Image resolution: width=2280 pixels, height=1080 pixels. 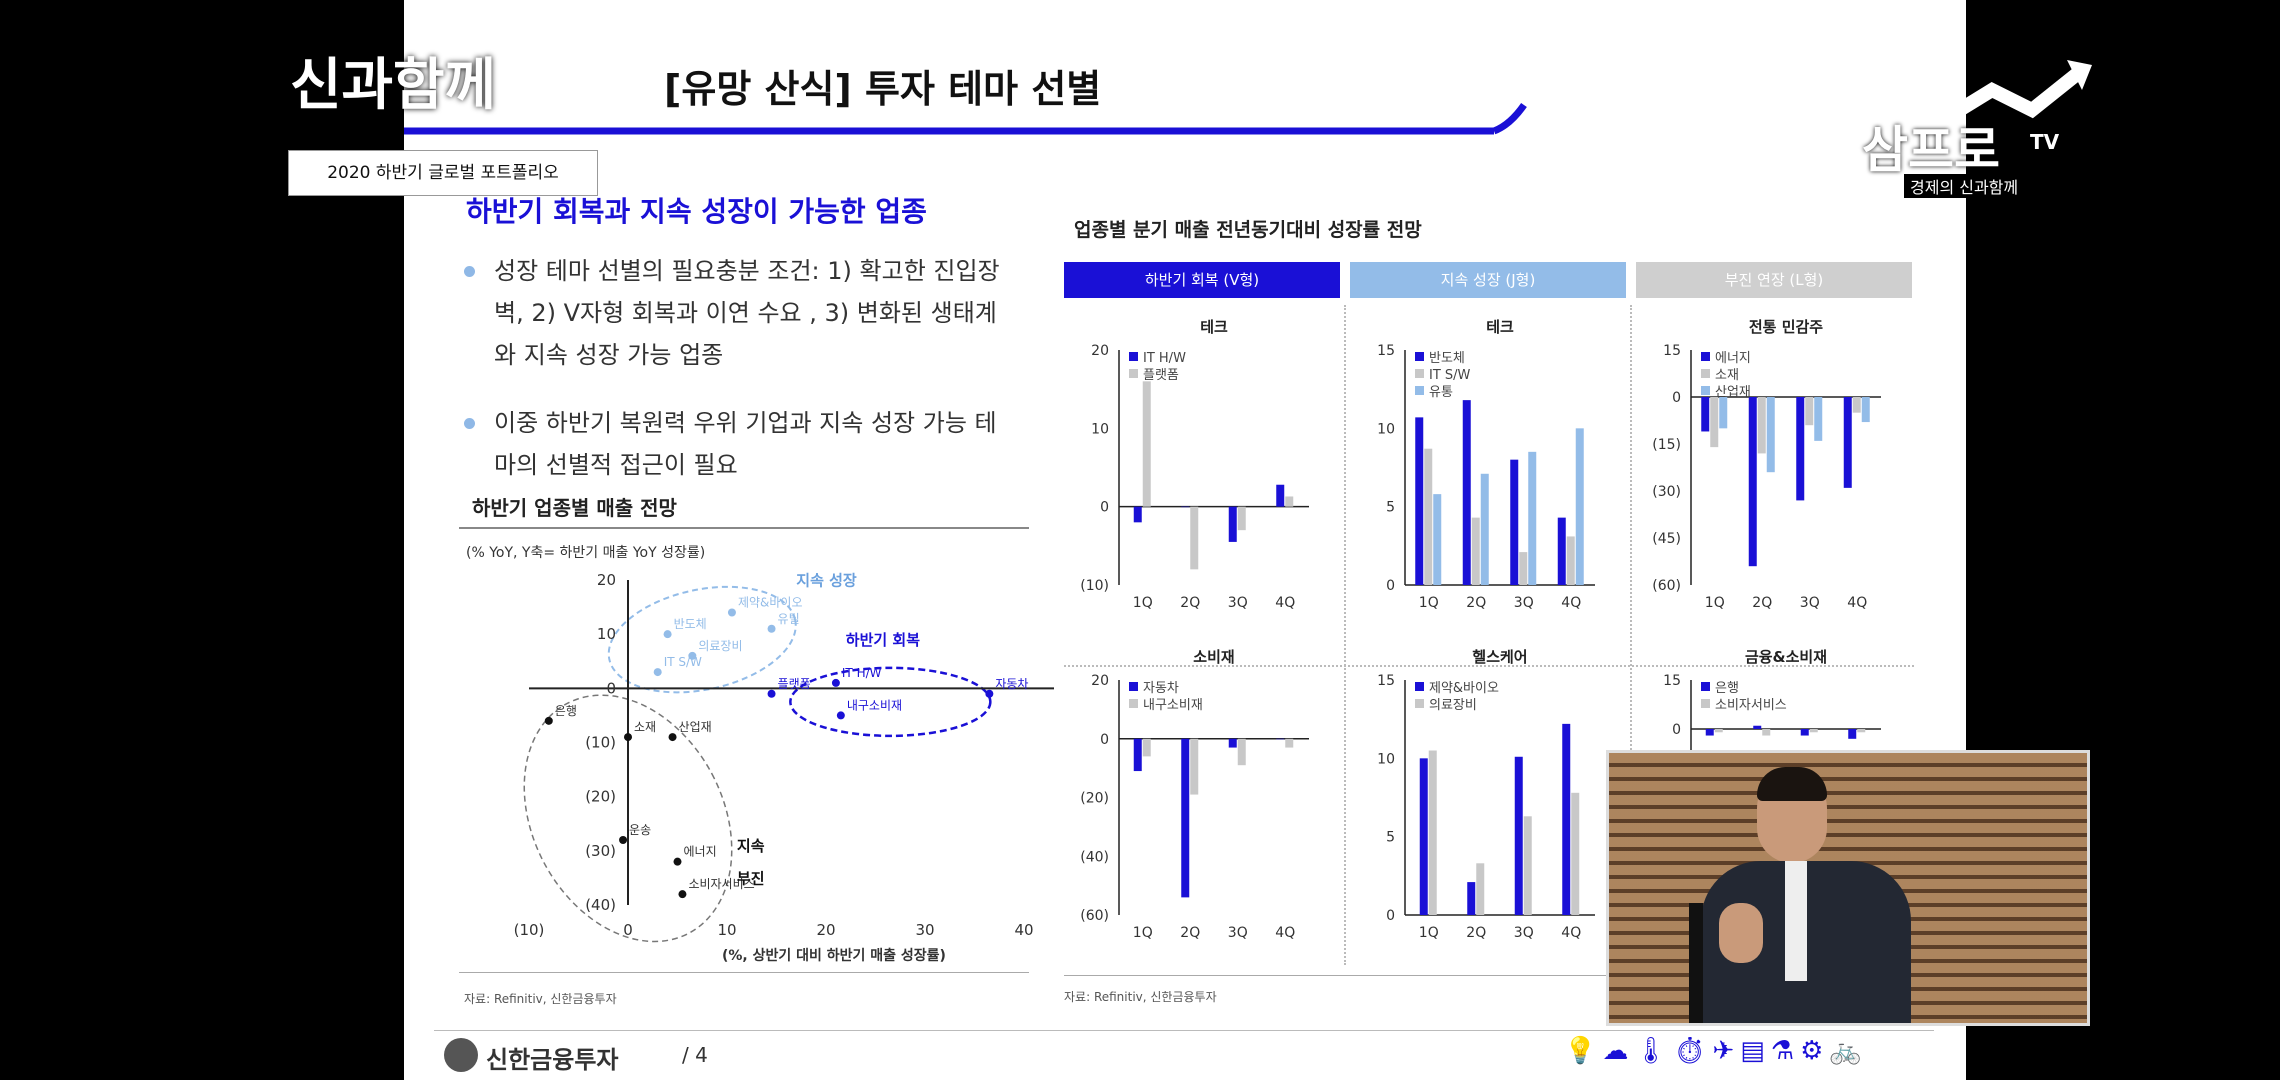 I want to click on footer-icons: 💡☁🌡⏱✈▤⚗⚙🚲, so click(x=1716, y=1051).